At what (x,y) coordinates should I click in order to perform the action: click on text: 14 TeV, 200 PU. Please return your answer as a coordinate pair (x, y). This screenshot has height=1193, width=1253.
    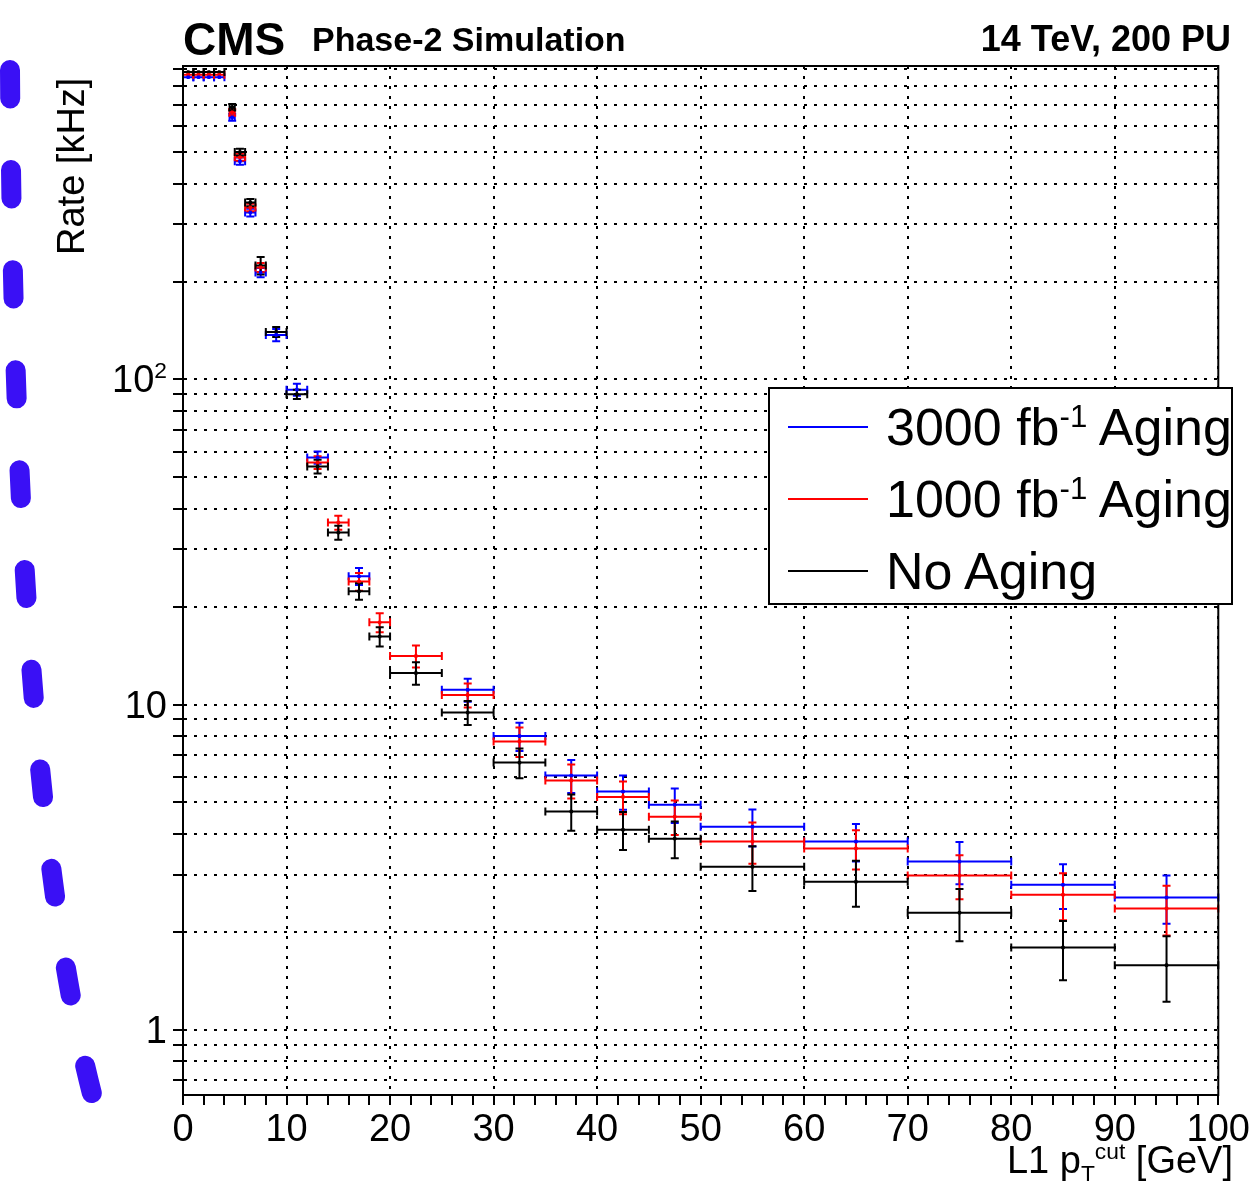
    Looking at the image, I should click on (1105, 39).